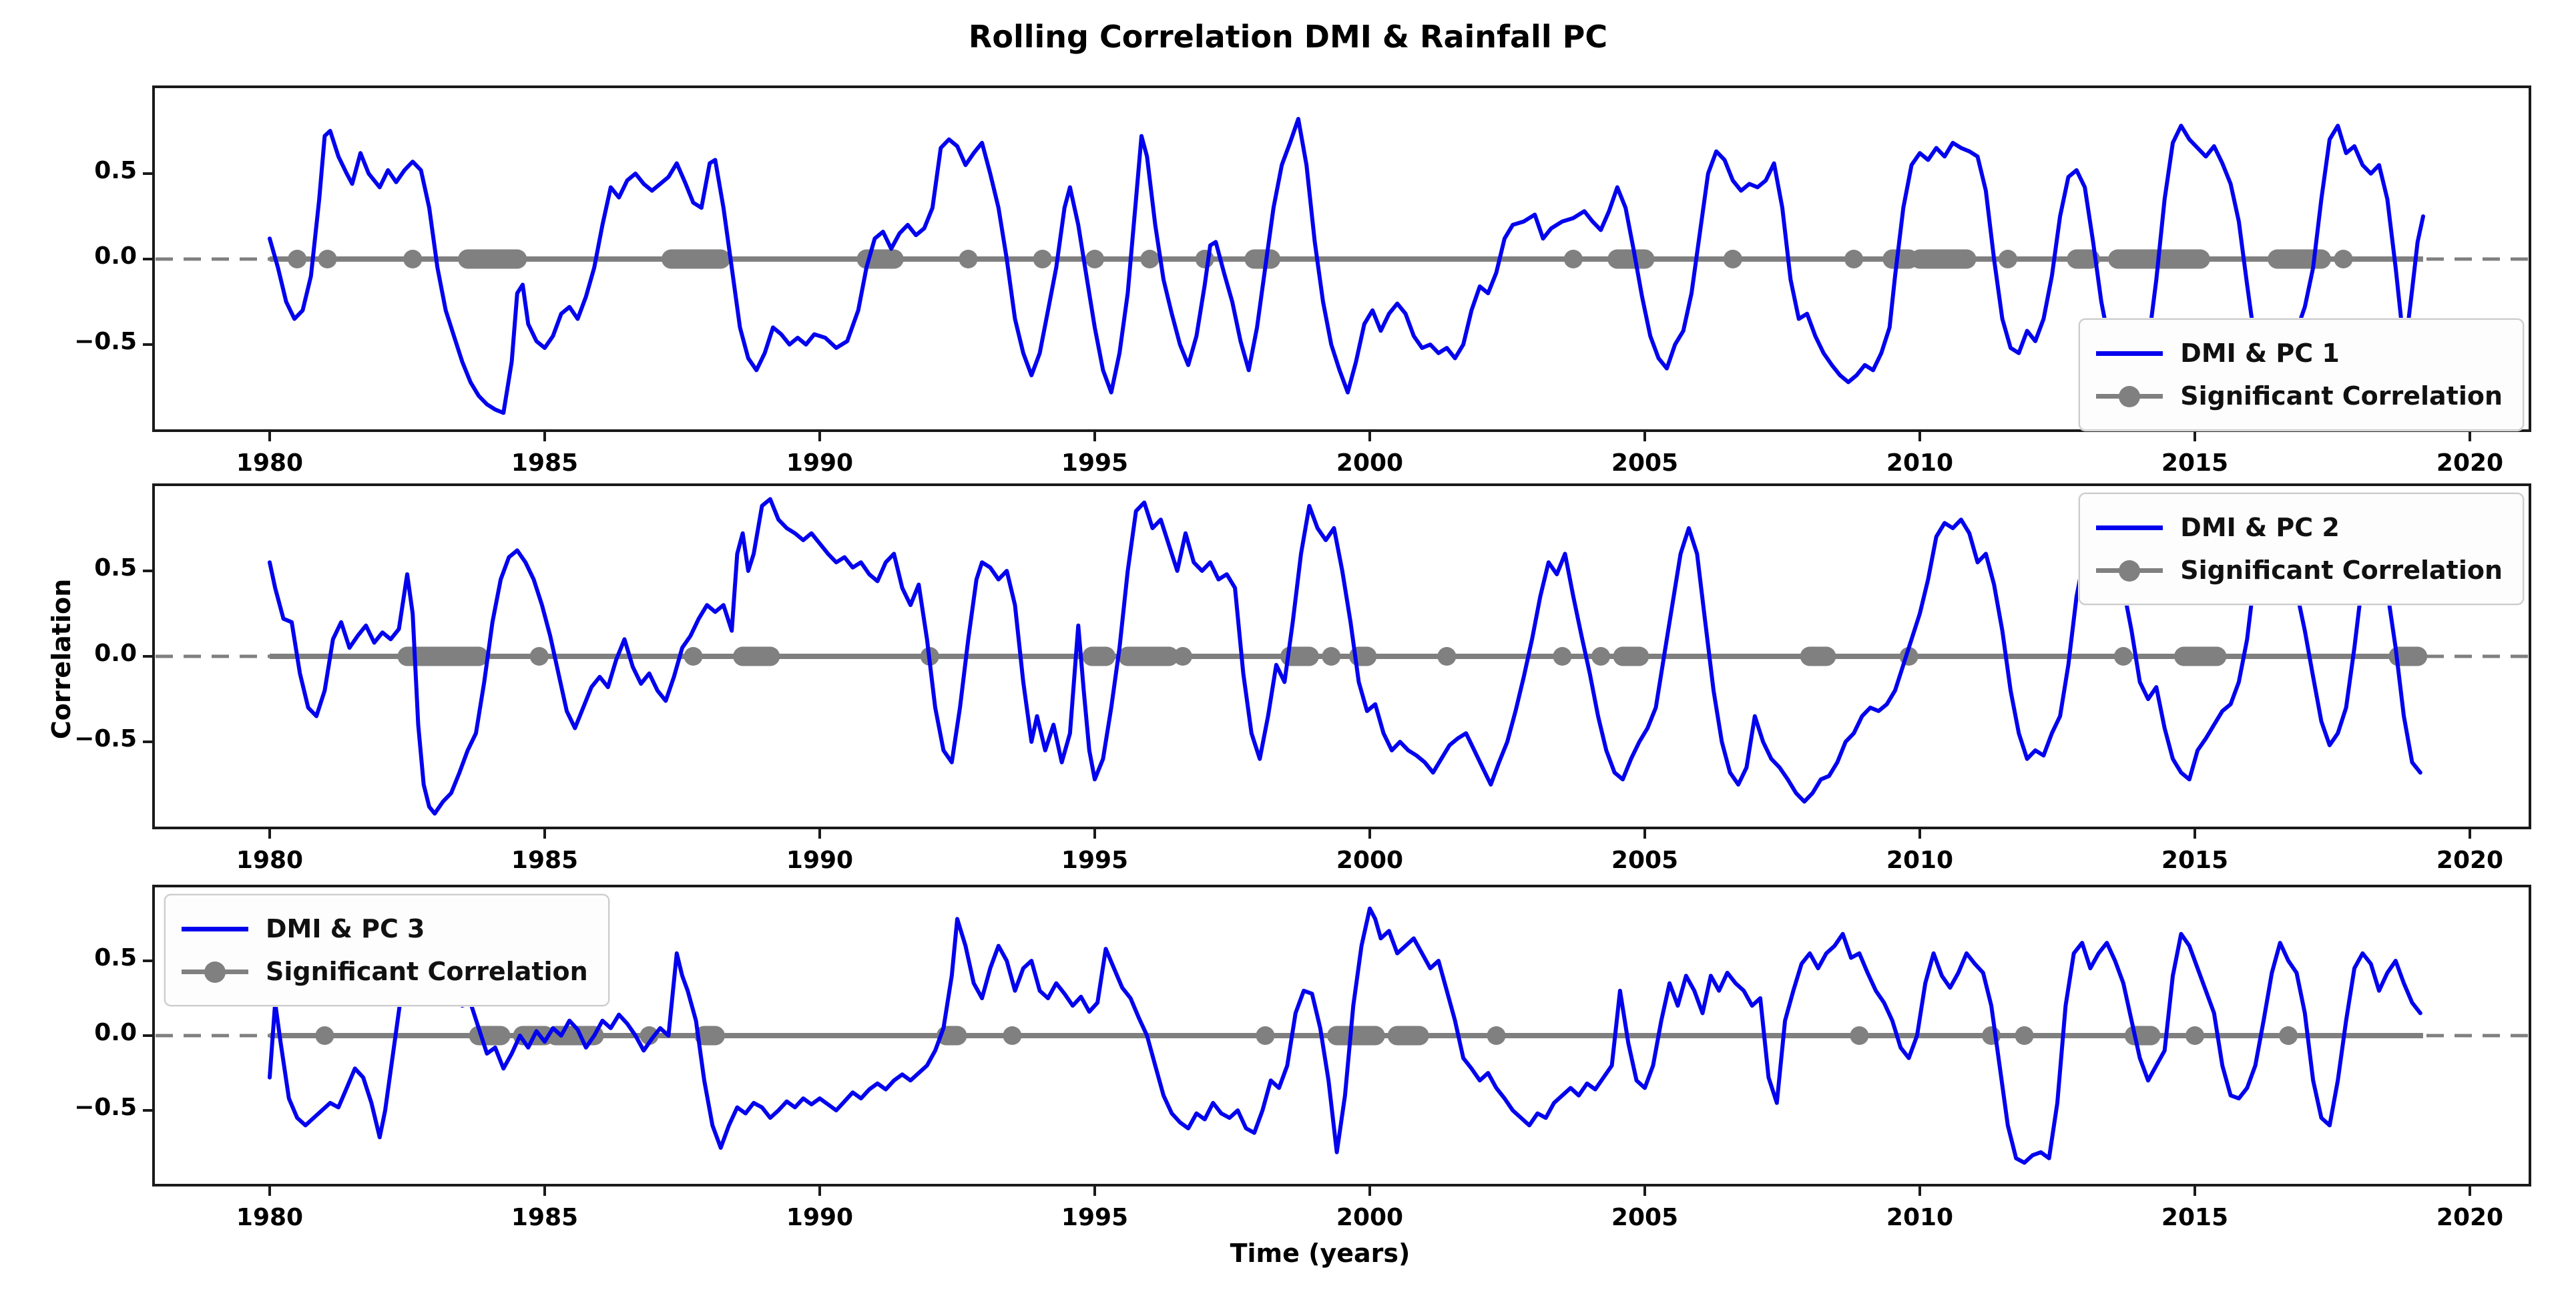 The width and height of the screenshot is (2576, 1290). I want to click on legend-subplot-2: DMI & PC 2 Significant Correlation, so click(2301, 549).